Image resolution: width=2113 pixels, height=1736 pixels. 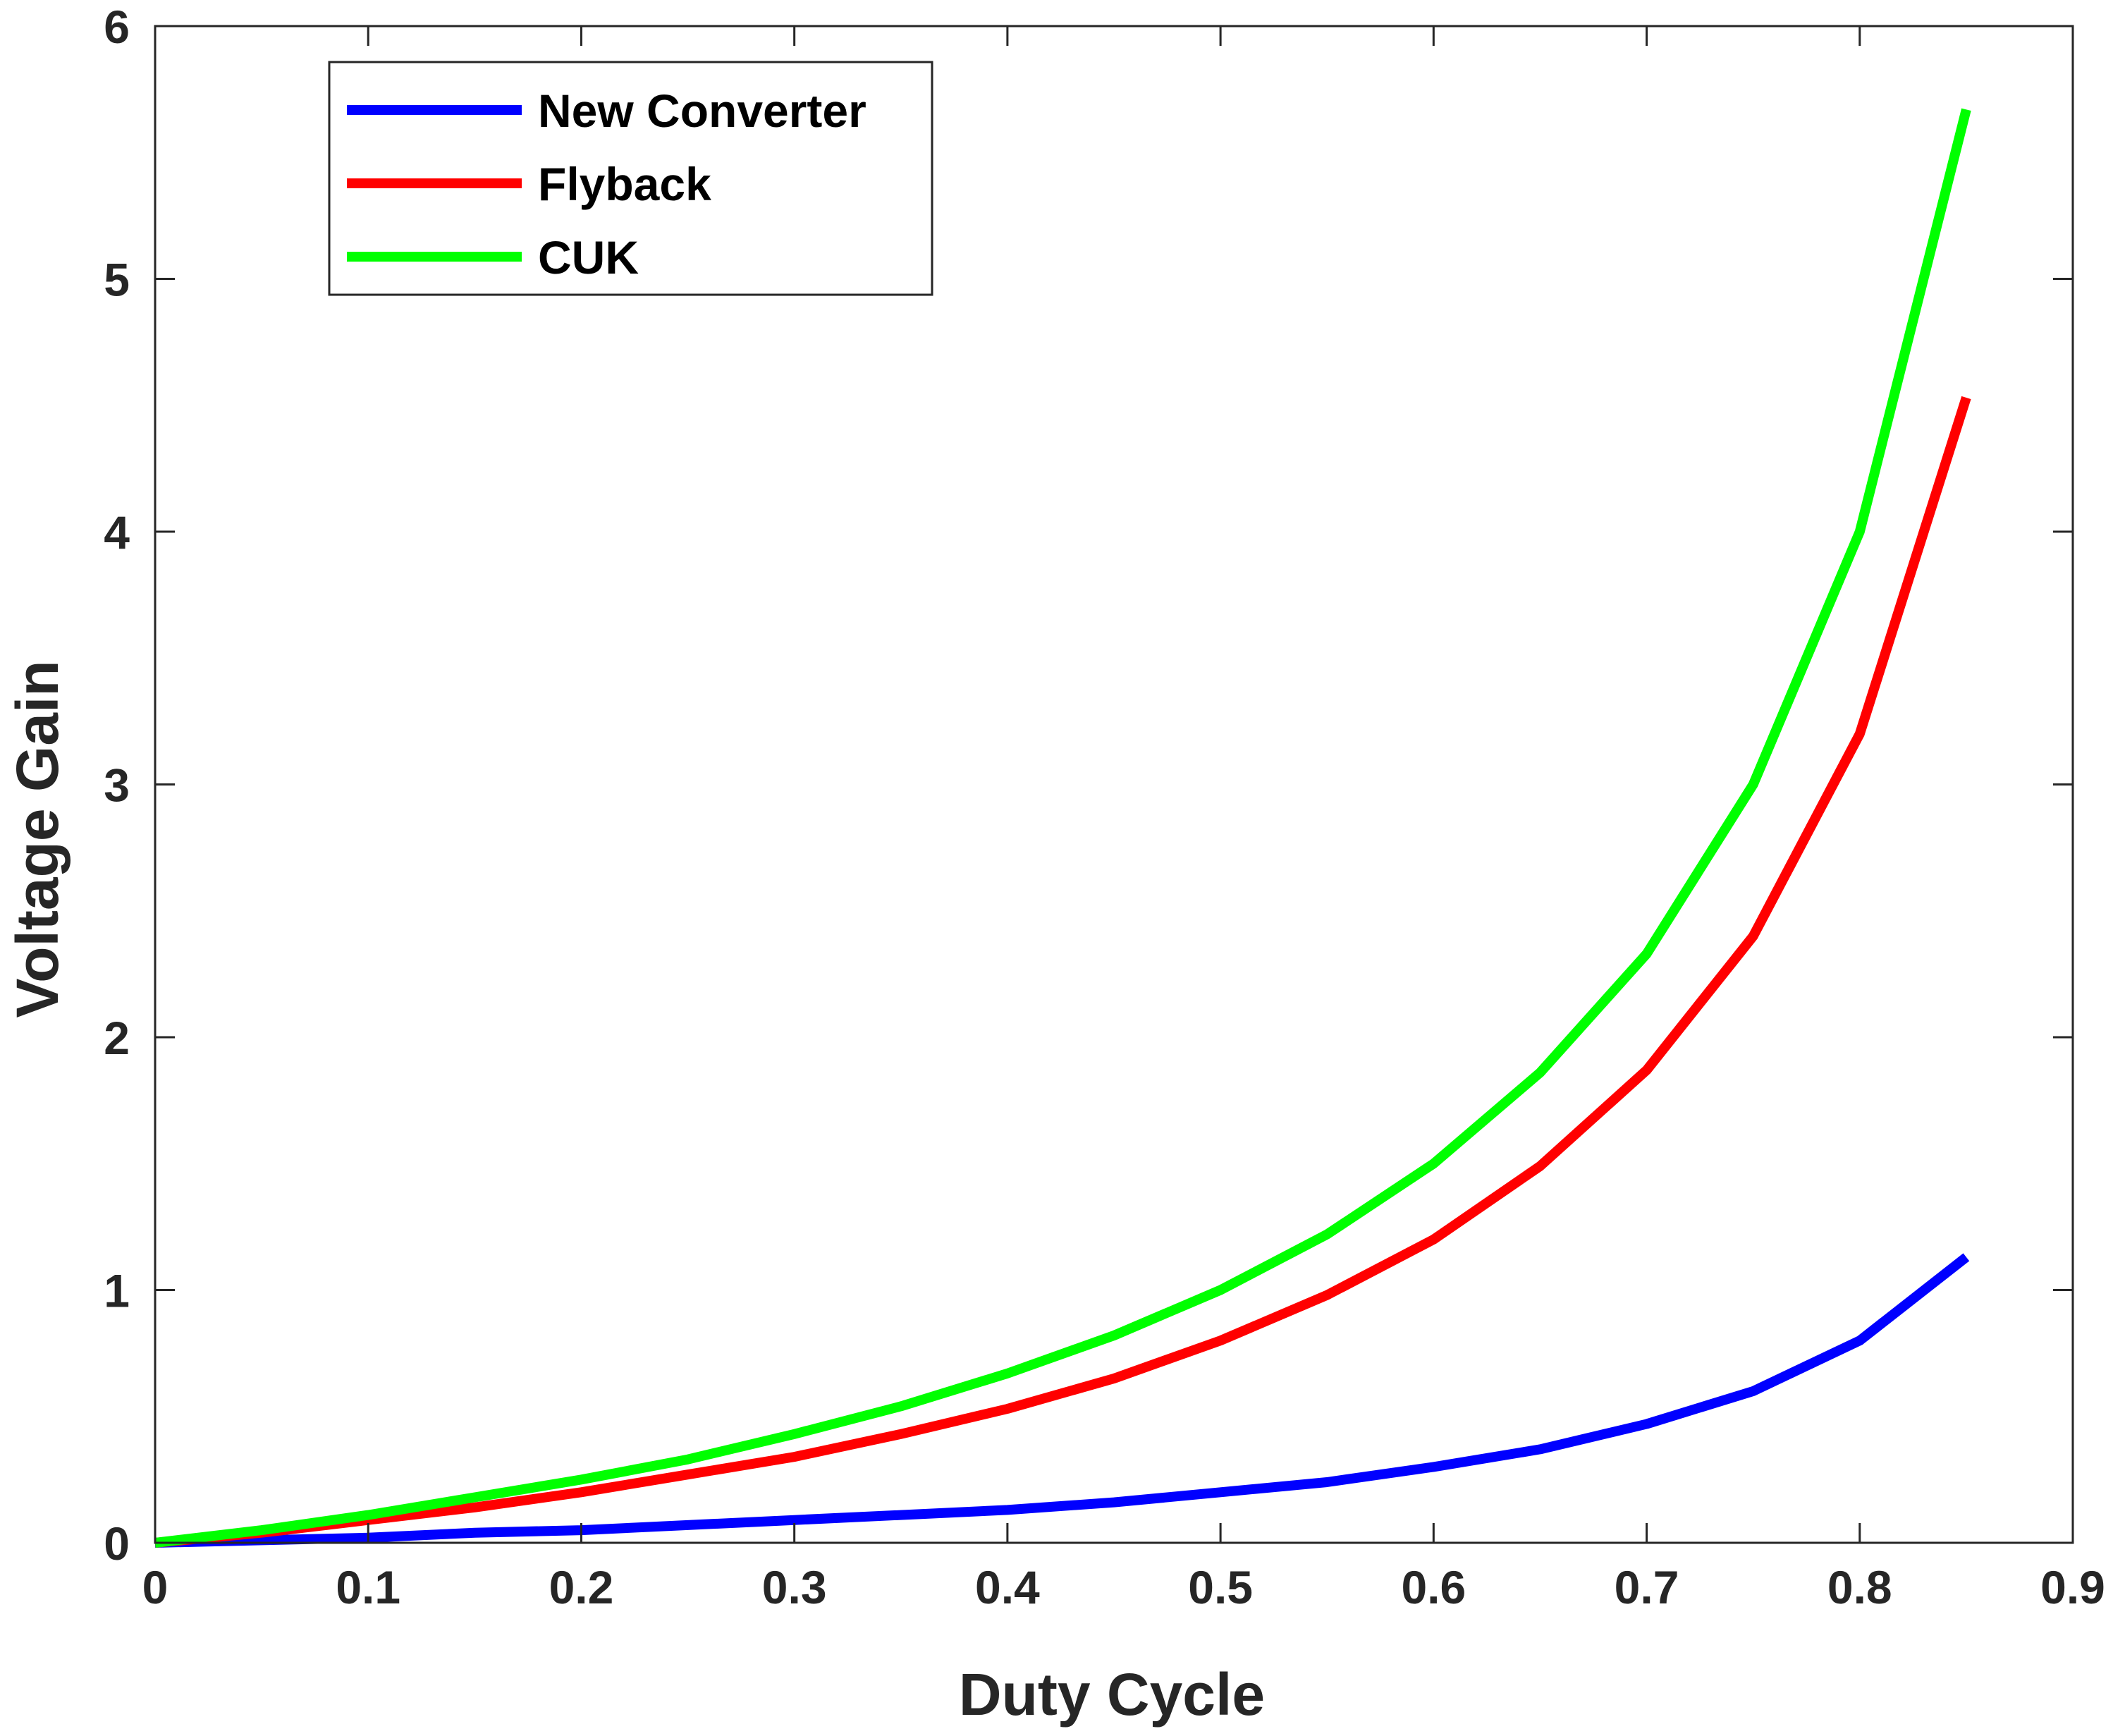 I want to click on legend-item-flyback: Flyback, so click(x=529, y=184).